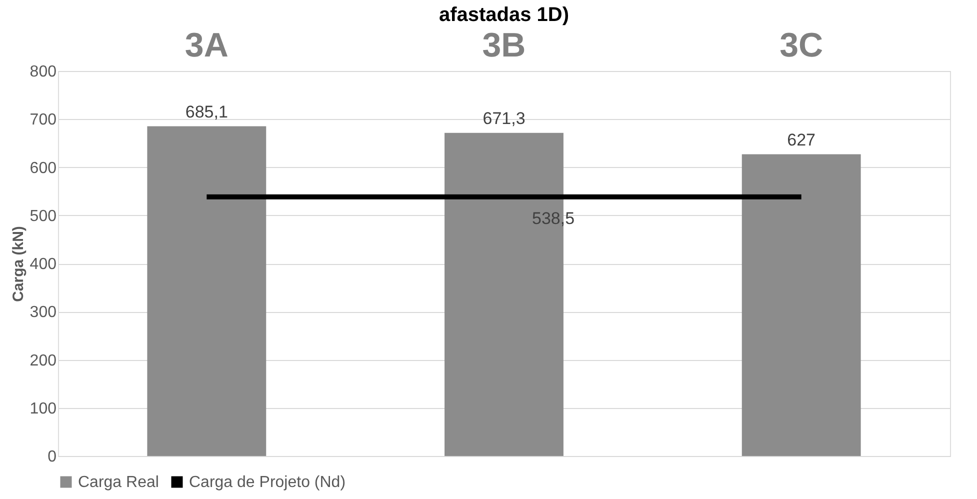 This screenshot has width=977, height=499. What do you see at coordinates (43, 216) in the screenshot?
I see `y-tick-label: 500` at bounding box center [43, 216].